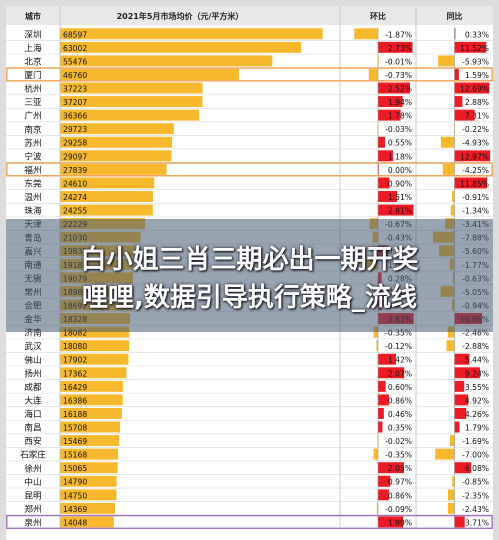 This screenshot has width=499, height=540. I want to click on mom-label: -1.87%, so click(398, 34).